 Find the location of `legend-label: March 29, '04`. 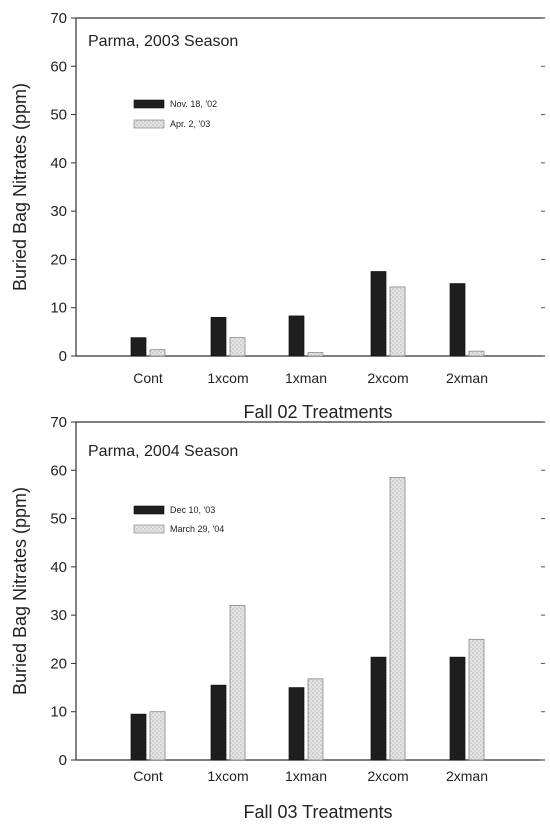

legend-label: March 29, '04 is located at coordinates (197, 529).